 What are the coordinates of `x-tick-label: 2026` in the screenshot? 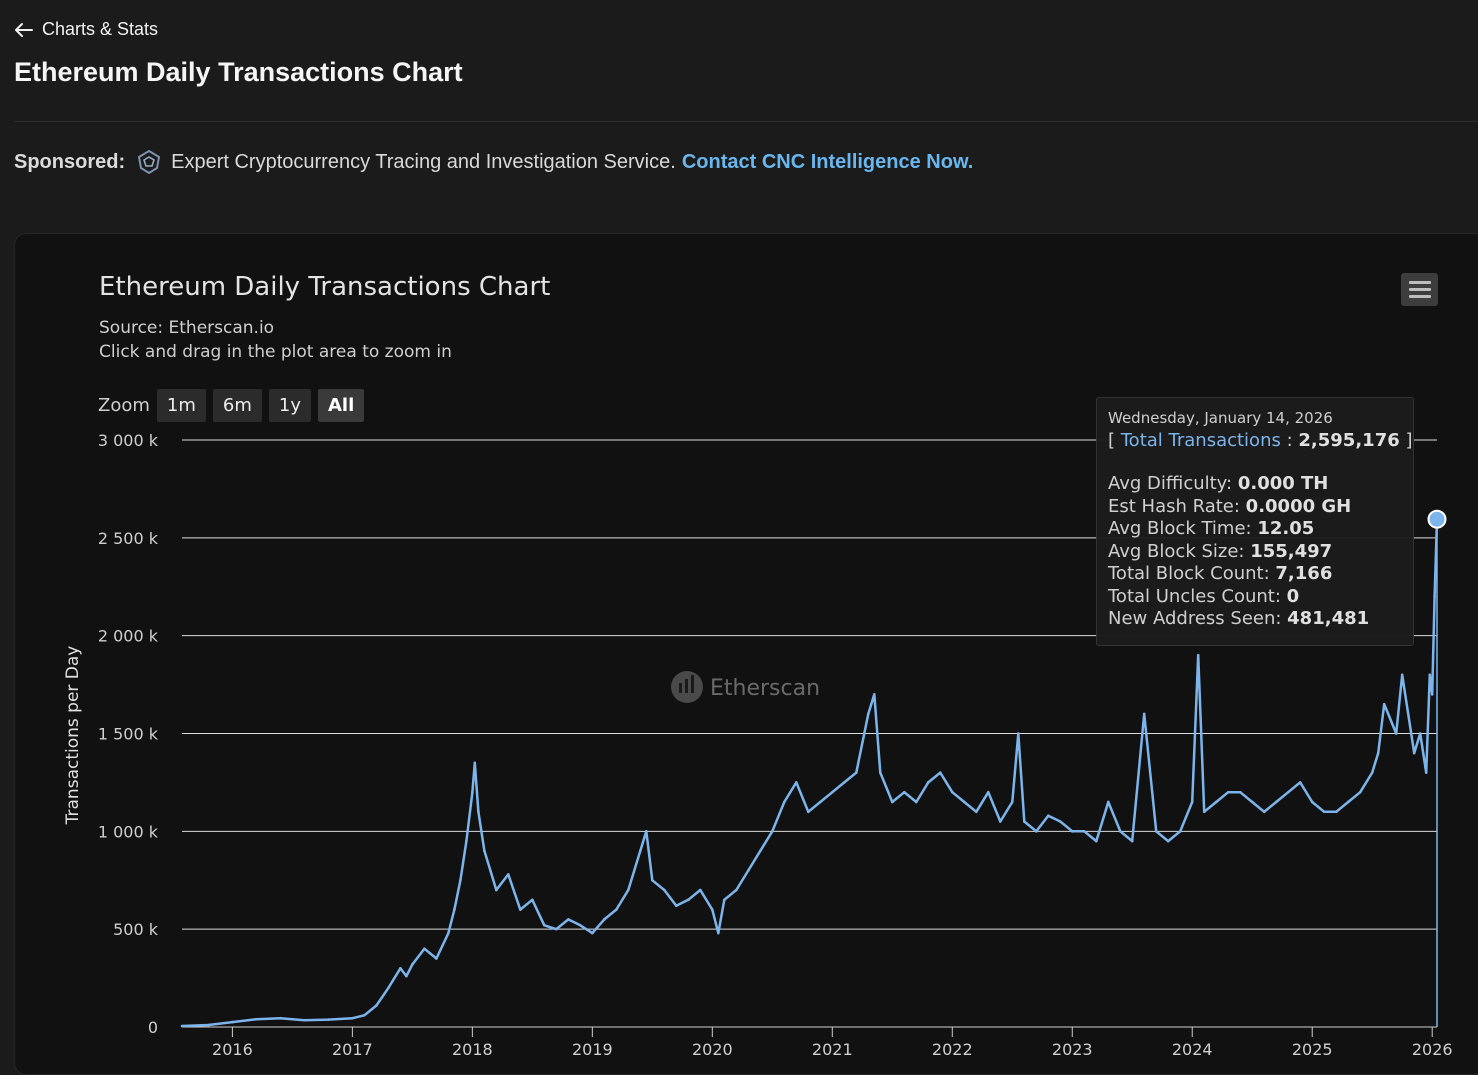 It's located at (1432, 1048).